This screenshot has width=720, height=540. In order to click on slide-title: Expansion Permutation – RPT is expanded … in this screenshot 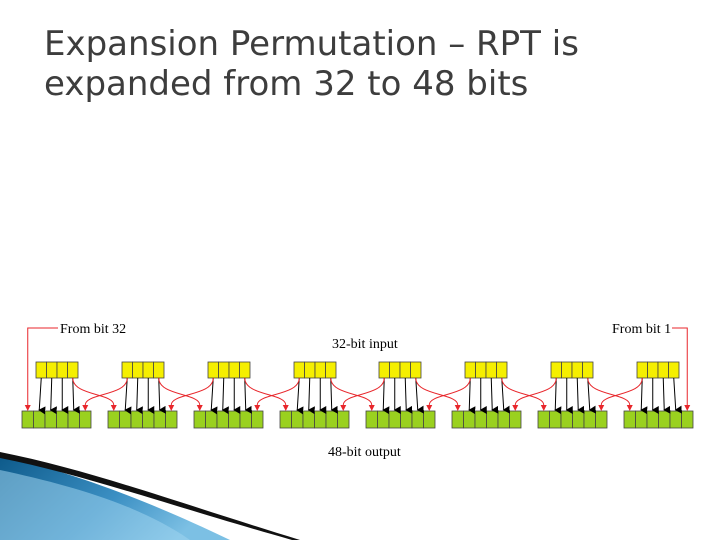, I will do `click(364, 64)`.